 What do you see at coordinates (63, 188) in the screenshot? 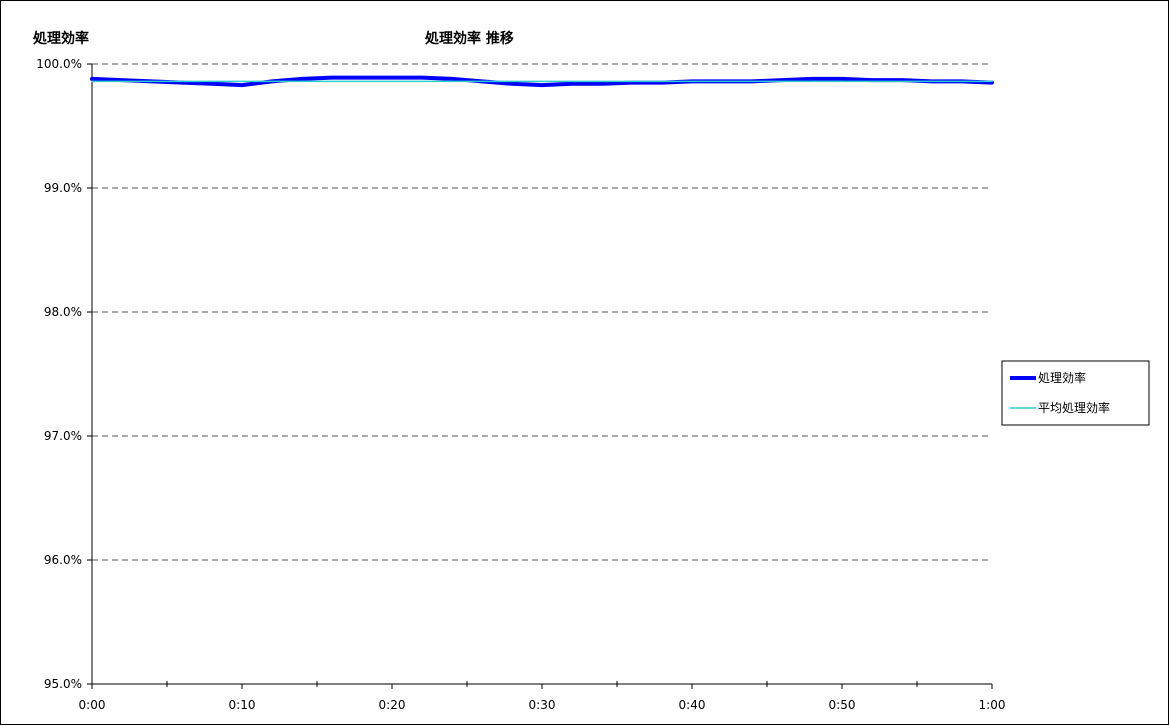
I see `y-tick-label: 99.0%` at bounding box center [63, 188].